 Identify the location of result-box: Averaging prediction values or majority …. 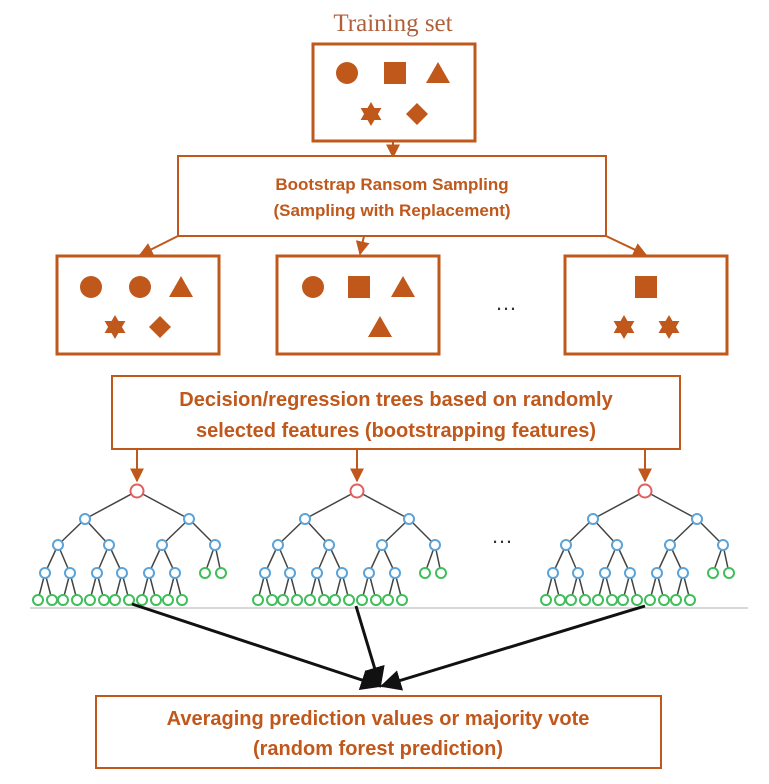
(378, 732).